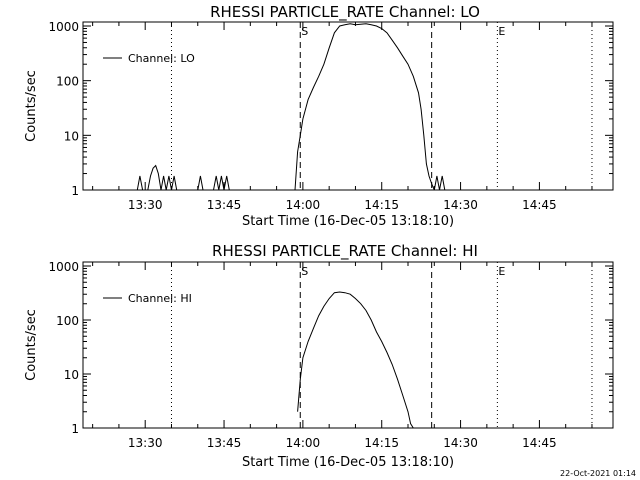  I want to click on legend-entry: Channel: LO, so click(161, 58).